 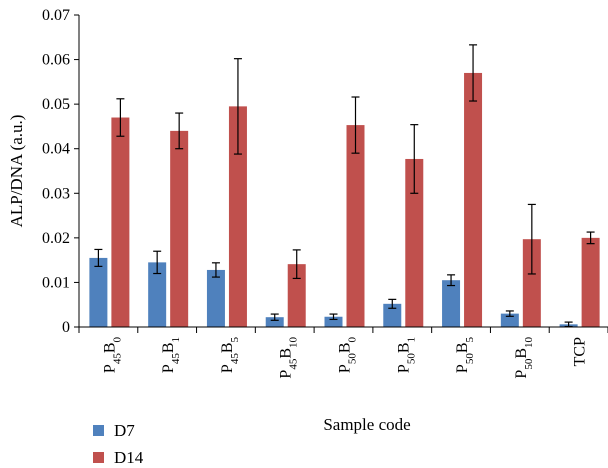 What do you see at coordinates (118, 444) in the screenshot?
I see `legend: D7 D14` at bounding box center [118, 444].